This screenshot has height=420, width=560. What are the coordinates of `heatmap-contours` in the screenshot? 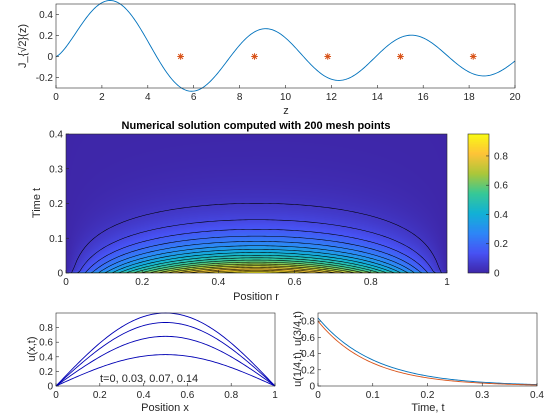 It's located at (256, 238).